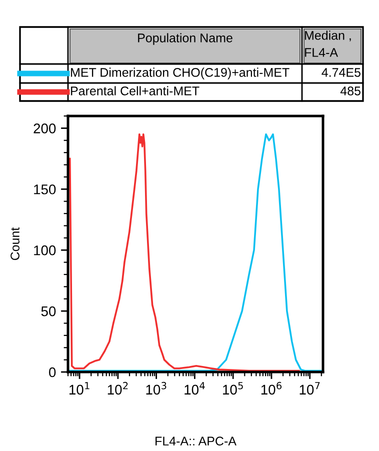 This screenshot has width=379, height=451. What do you see at coordinates (80, 388) in the screenshot?
I see `x-tick-label: 10$^{1}$` at bounding box center [80, 388].